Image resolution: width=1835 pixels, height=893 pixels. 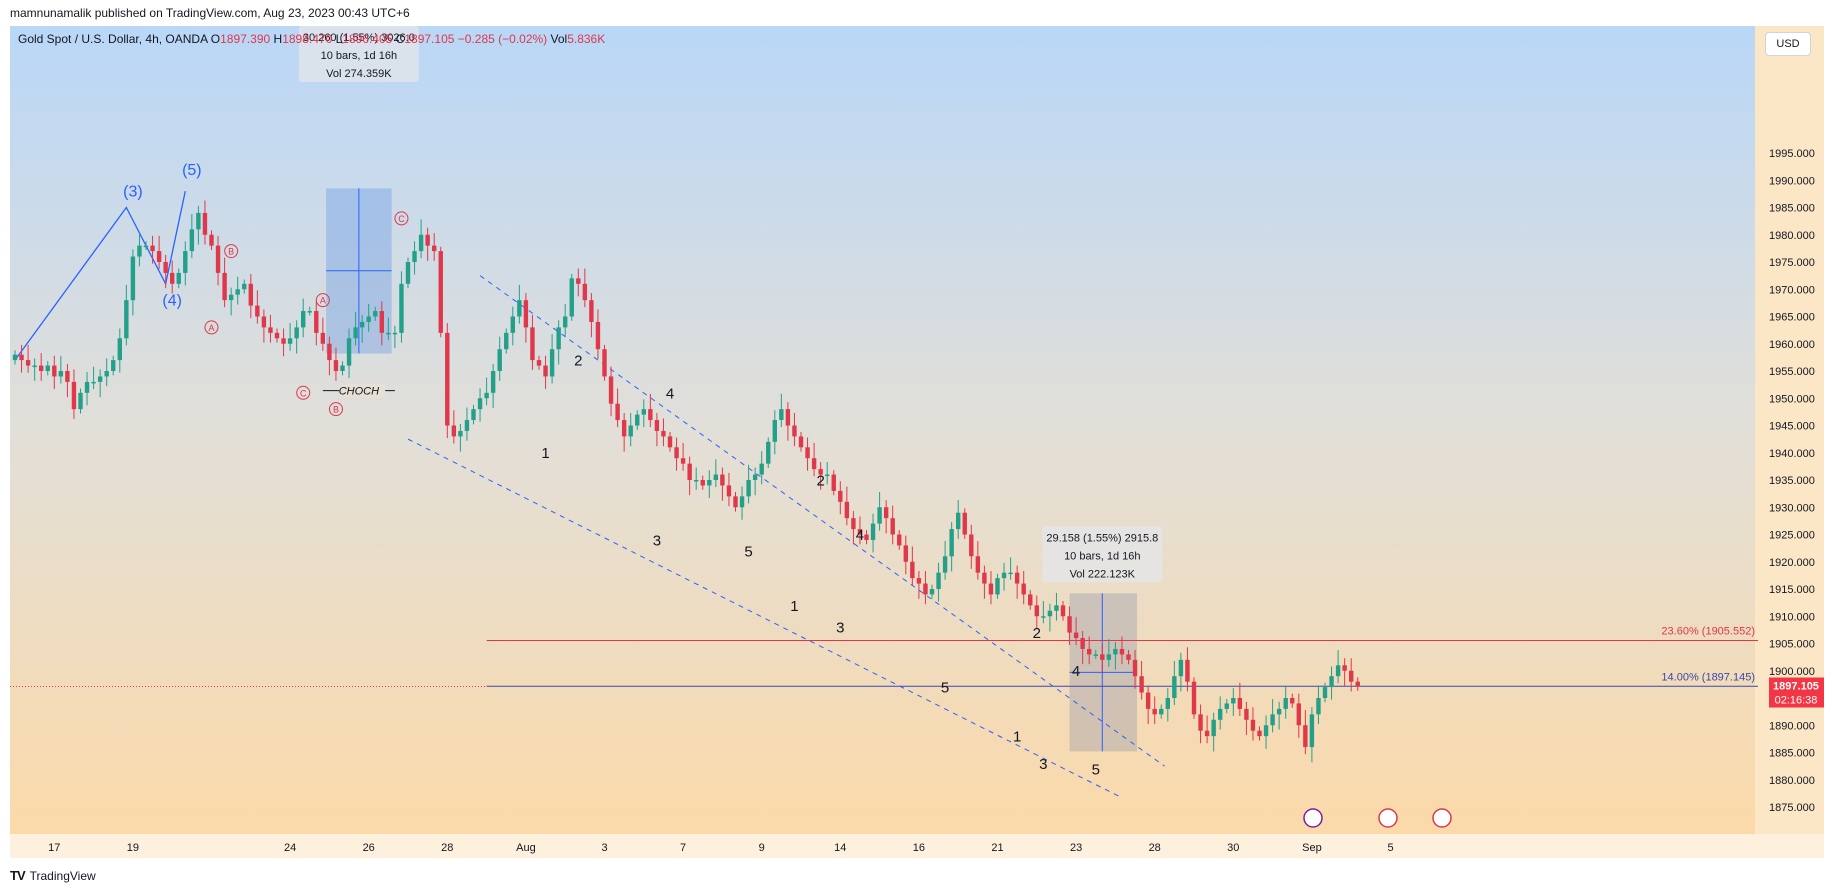 I want to click on time-tick-label: 9, so click(x=762, y=848).